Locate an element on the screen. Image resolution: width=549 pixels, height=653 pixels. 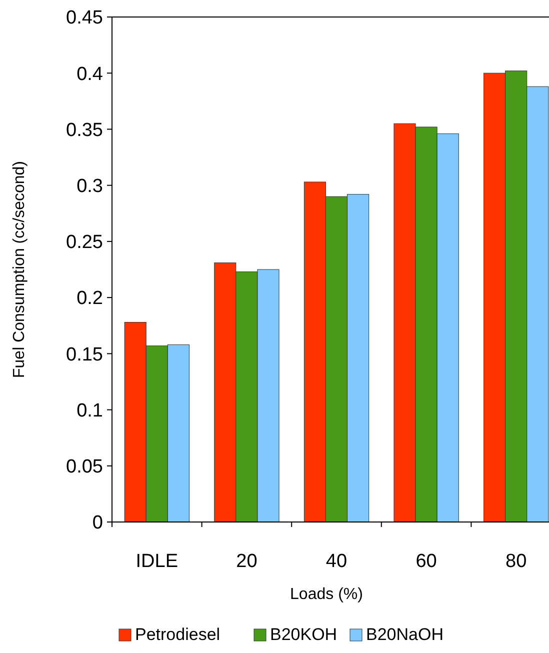
y-axis-title: Fuel Consumption (cc/second) is located at coordinates (19, 269).